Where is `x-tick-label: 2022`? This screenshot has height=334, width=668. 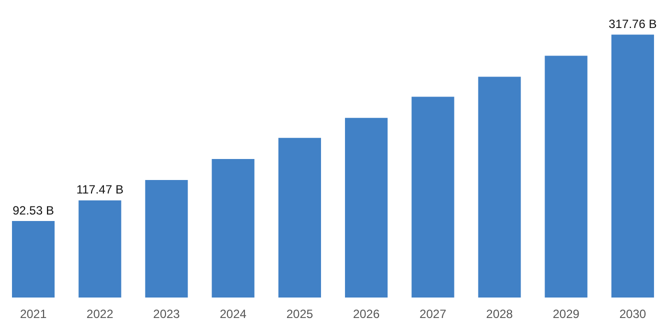 x-tick-label: 2022 is located at coordinates (100, 314).